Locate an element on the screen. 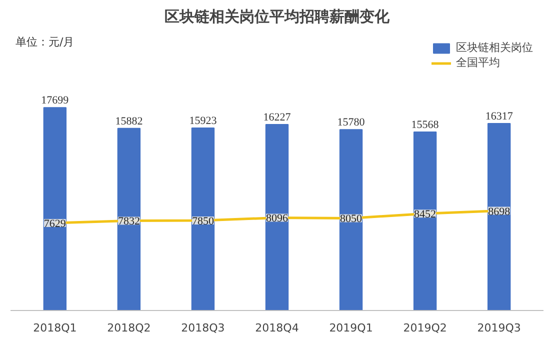 The image size is (553, 337). data-label: 15780 is located at coordinates (351, 122).